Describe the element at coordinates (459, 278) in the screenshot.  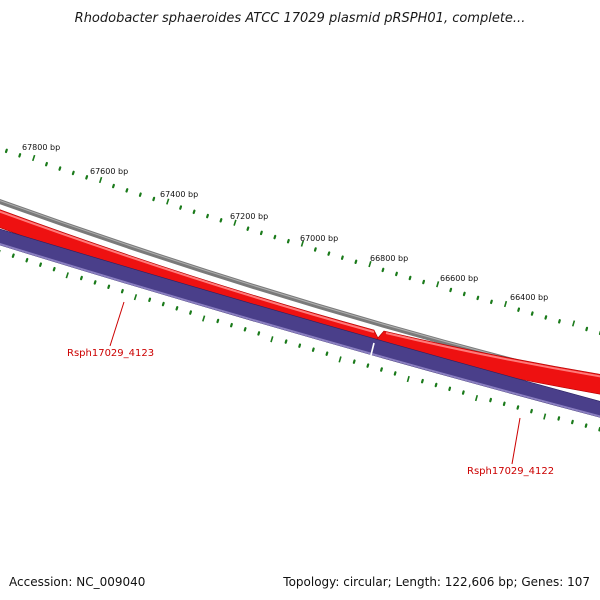
I see `ruler-label: 66600 bp` at that location.